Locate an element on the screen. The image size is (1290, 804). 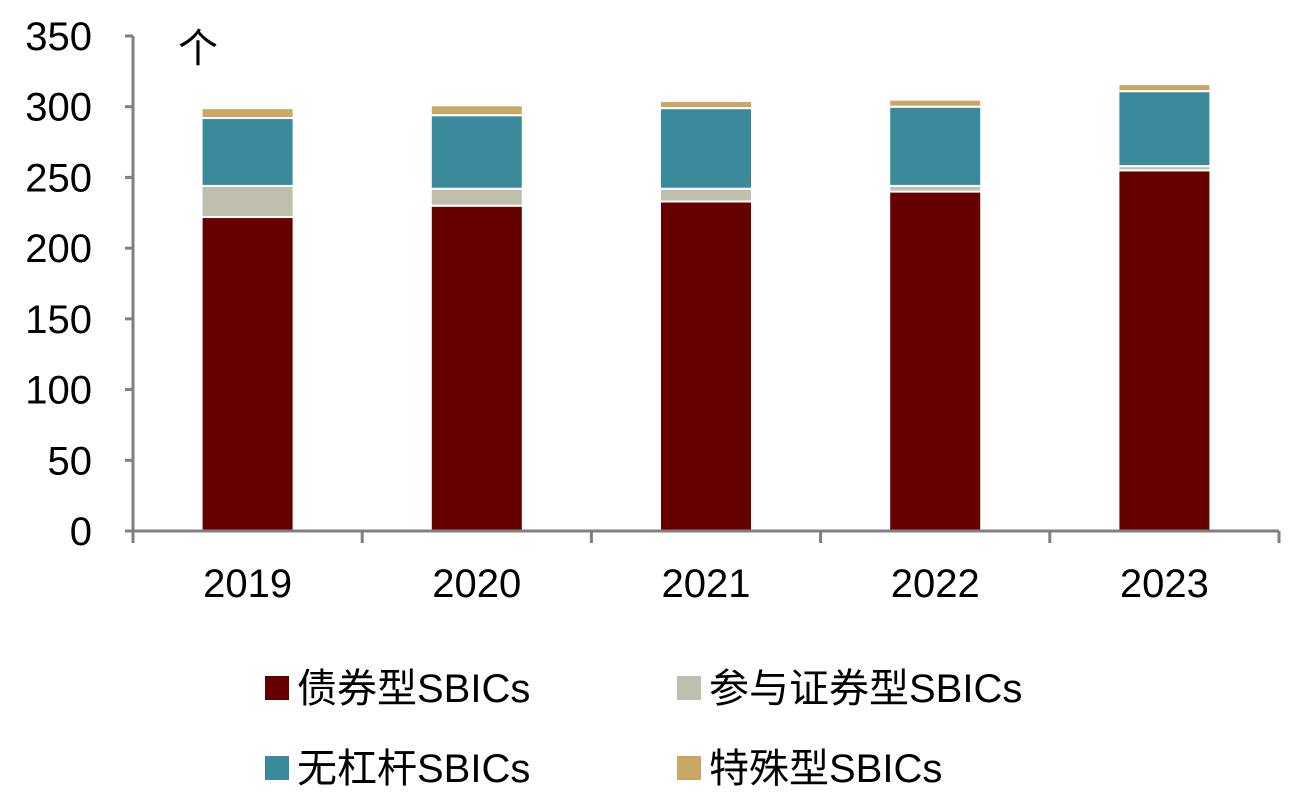
legend-label-non-leveraged: 无杠杆SBICs is located at coordinates (413, 769).